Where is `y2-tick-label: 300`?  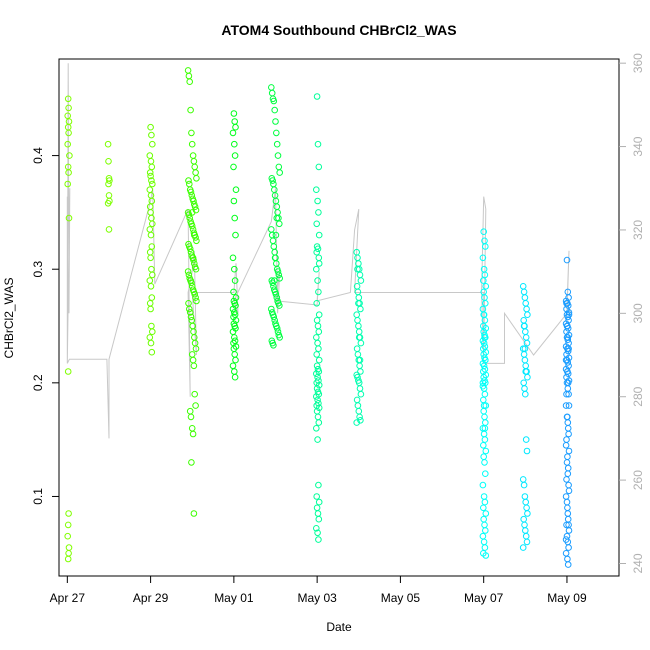
y2-tick-label: 300 is located at coordinates (638, 313).